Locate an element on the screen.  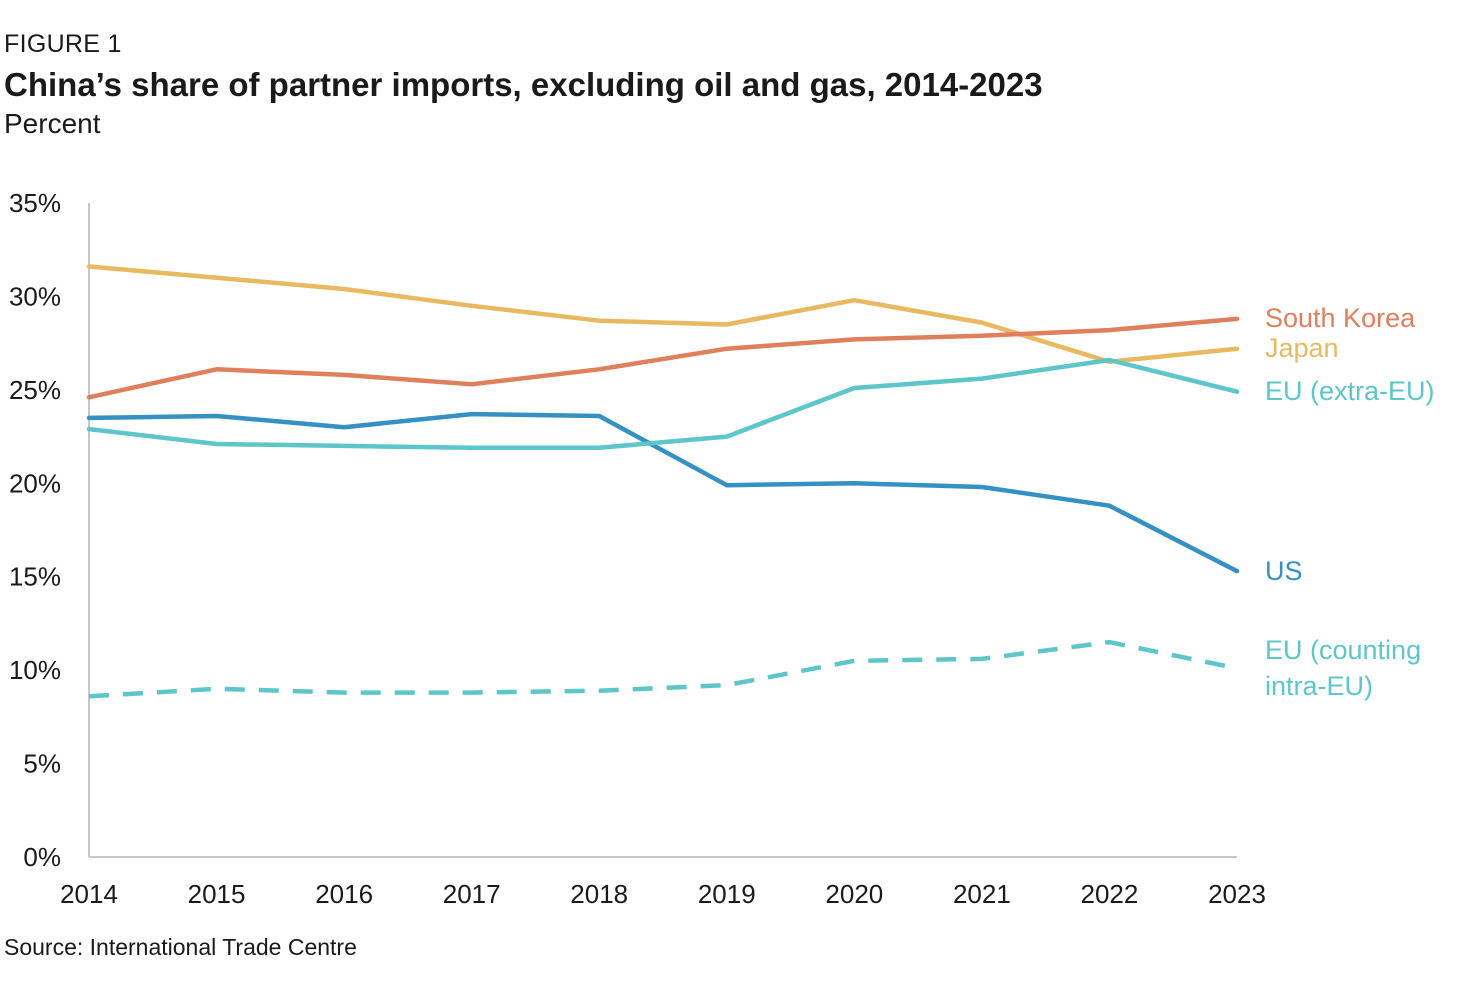
x-tick-label: 2019 is located at coordinates (727, 894).